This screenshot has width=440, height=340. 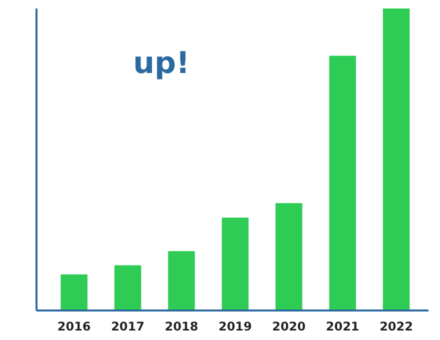 I want to click on x-tick-label: 2018, so click(x=181, y=327).